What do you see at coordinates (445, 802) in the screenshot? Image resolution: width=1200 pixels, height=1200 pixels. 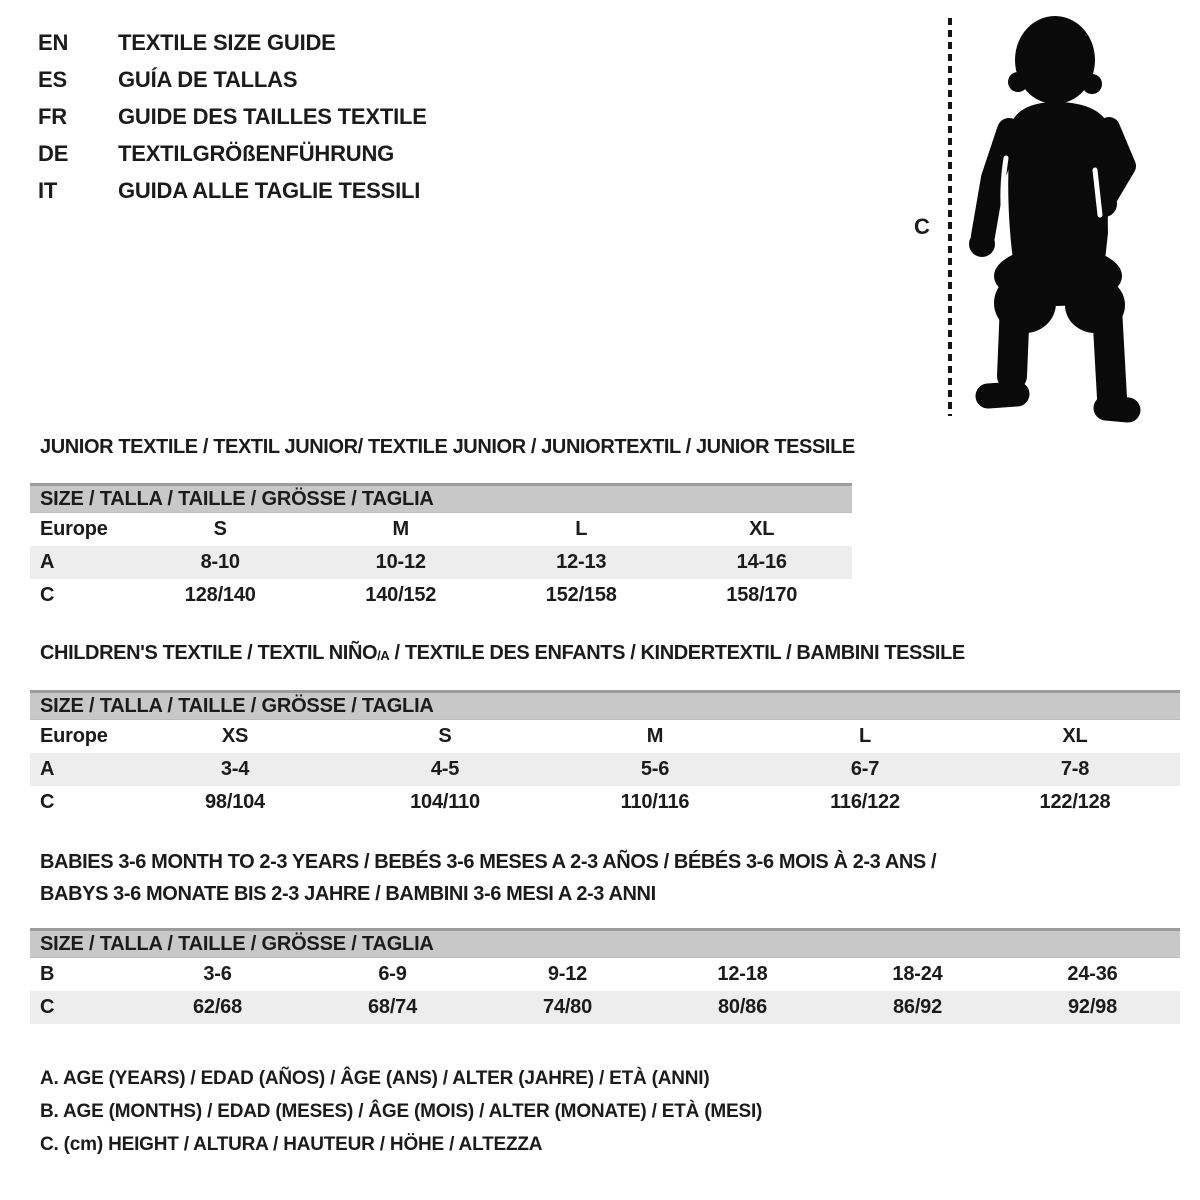 I see `size-cell: 104/110` at bounding box center [445, 802].